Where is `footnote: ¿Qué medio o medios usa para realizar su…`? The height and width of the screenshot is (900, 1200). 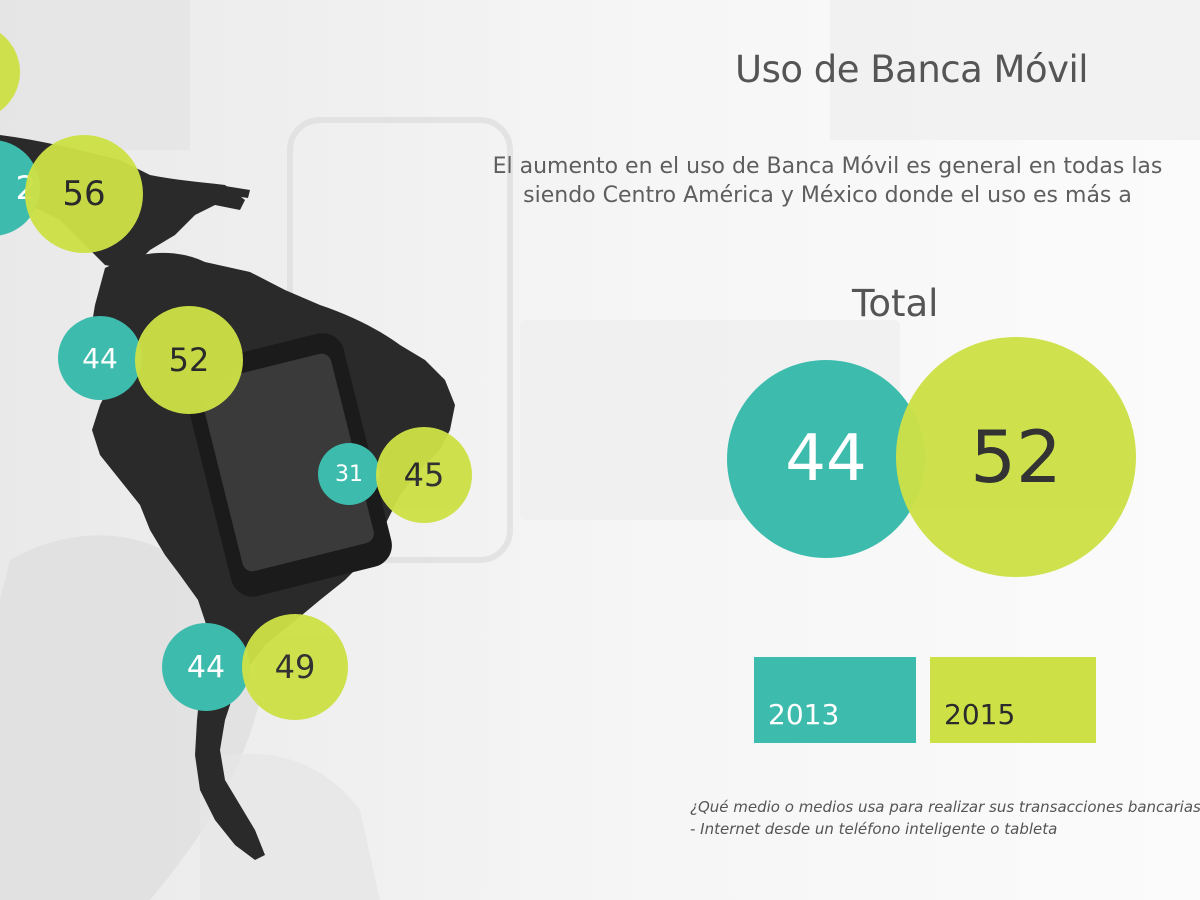
footnote: ¿Qué medio o medios usa para realizar su… is located at coordinates (945, 822).